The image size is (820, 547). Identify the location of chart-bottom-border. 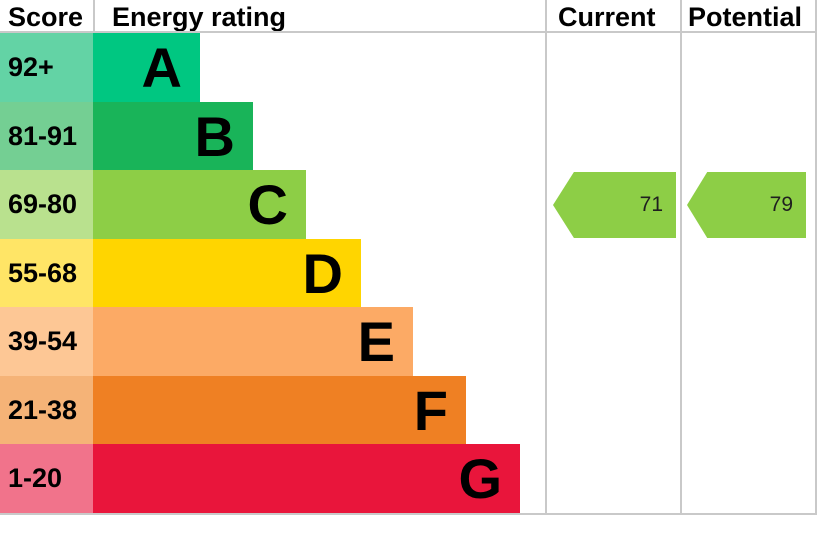
(408, 514).